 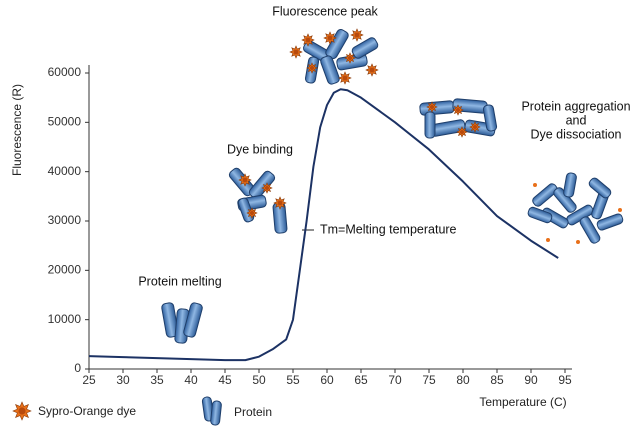 I want to click on x-tick-label: 25, so click(x=89, y=380).